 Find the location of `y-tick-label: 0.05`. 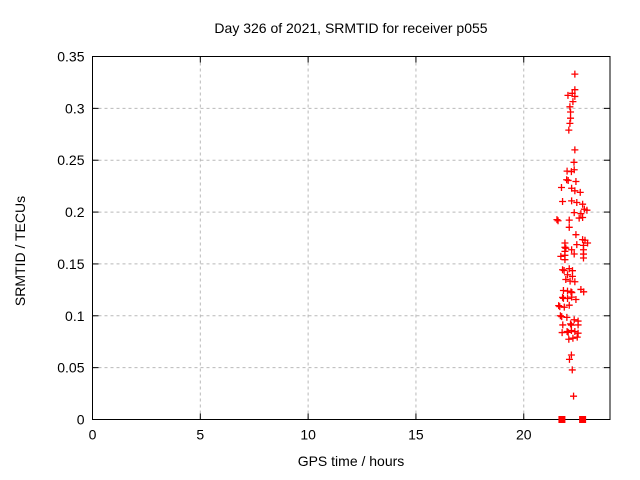

y-tick-label: 0.05 is located at coordinates (70, 368).